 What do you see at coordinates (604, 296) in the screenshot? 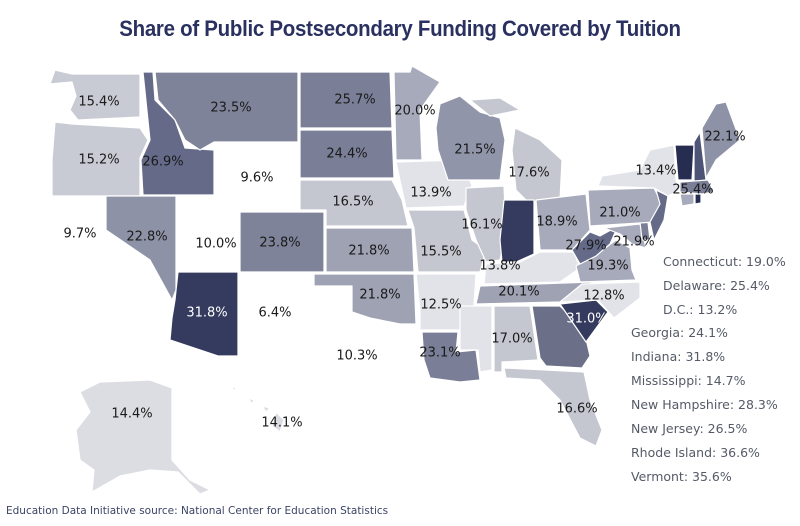
I see `label-nc: 12.8%` at bounding box center [604, 296].